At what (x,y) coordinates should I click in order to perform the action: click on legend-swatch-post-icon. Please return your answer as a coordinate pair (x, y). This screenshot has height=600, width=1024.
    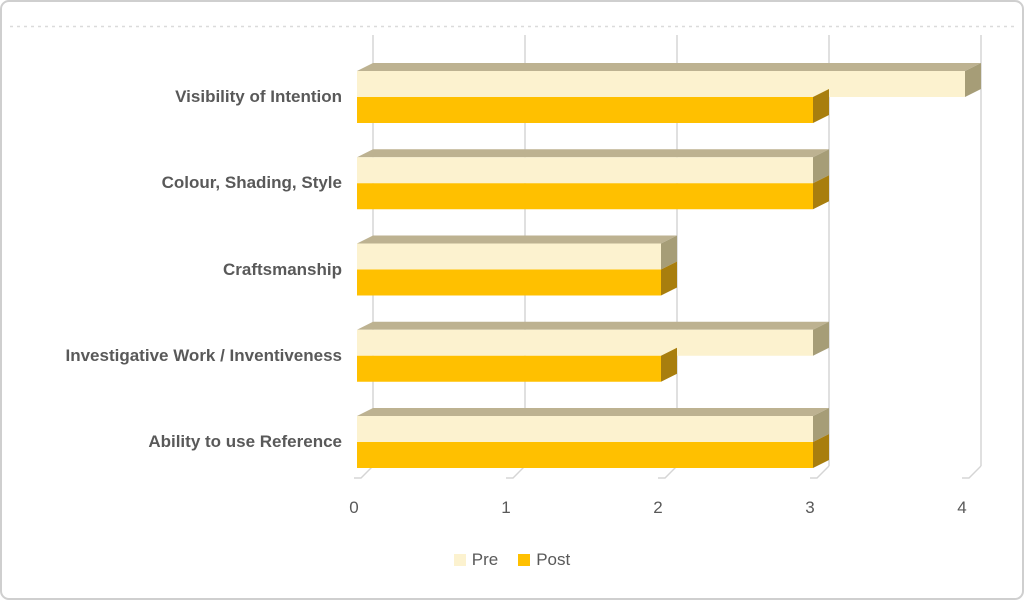
    Looking at the image, I should click on (524, 560).